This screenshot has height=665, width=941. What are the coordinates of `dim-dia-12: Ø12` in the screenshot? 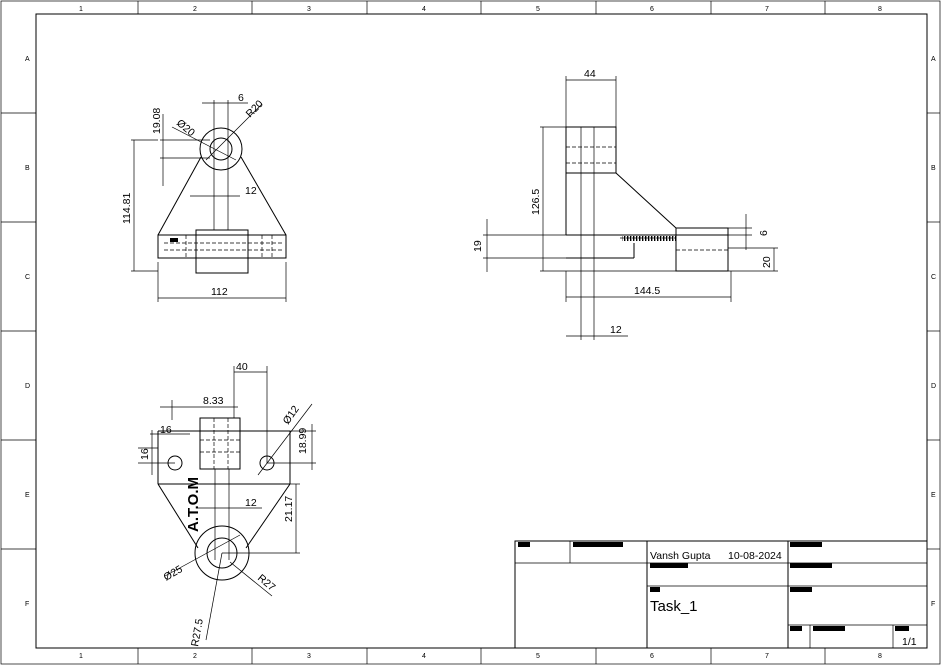 It's located at (291, 414).